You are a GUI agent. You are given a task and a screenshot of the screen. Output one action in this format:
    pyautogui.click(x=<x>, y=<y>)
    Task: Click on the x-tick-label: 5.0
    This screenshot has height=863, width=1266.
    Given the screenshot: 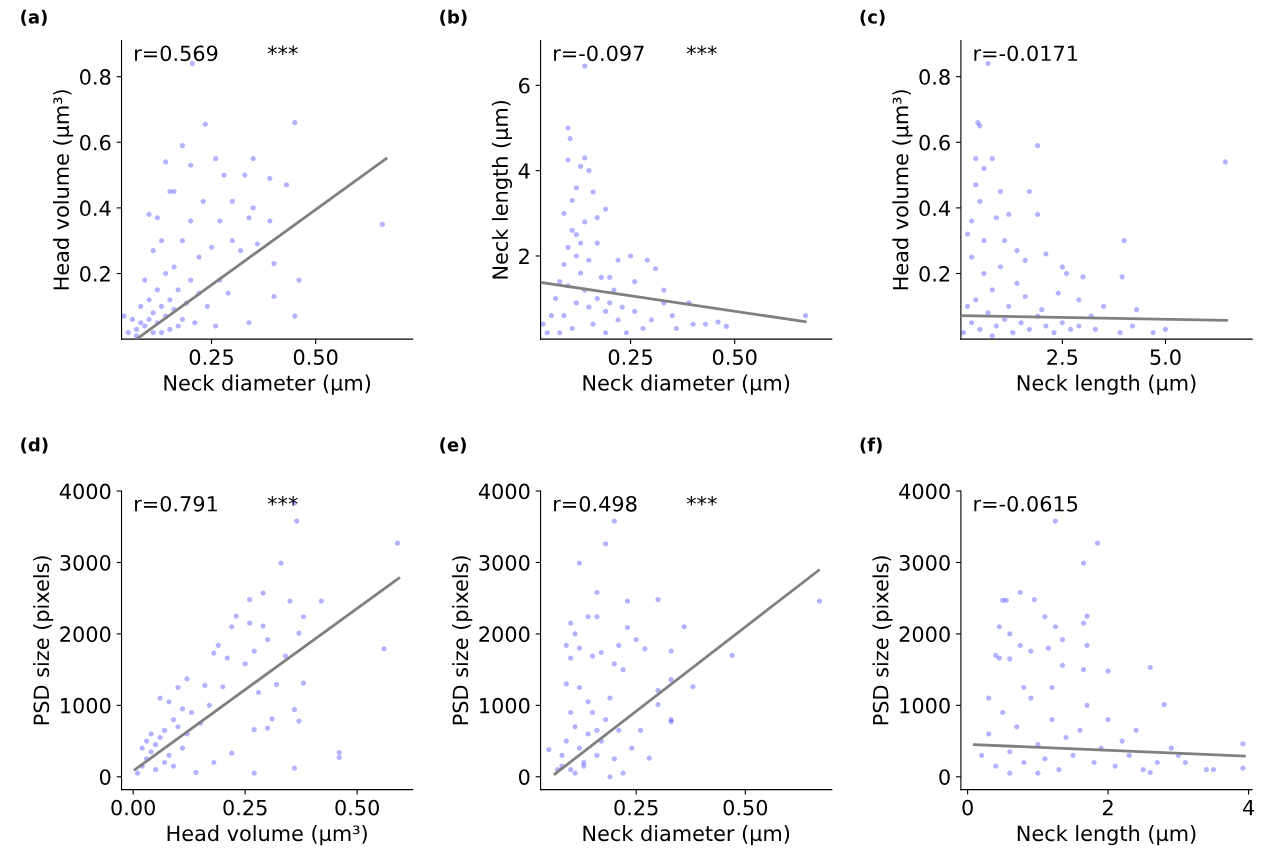 What is the action you would take?
    pyautogui.click(x=1165, y=357)
    